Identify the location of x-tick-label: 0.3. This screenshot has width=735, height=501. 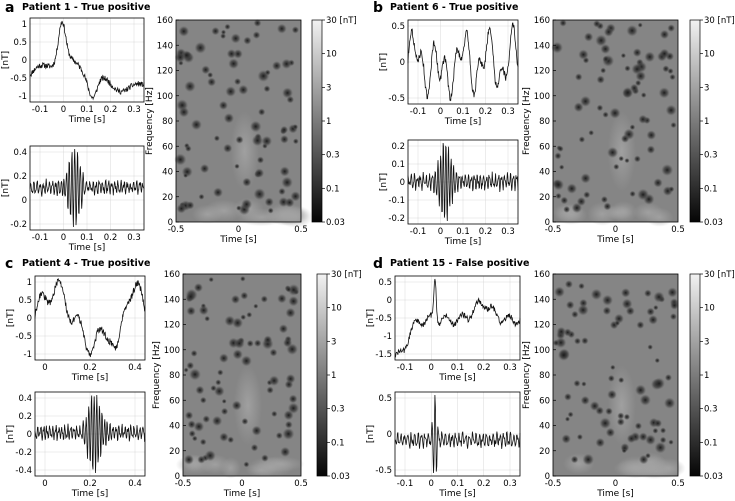
(508, 232).